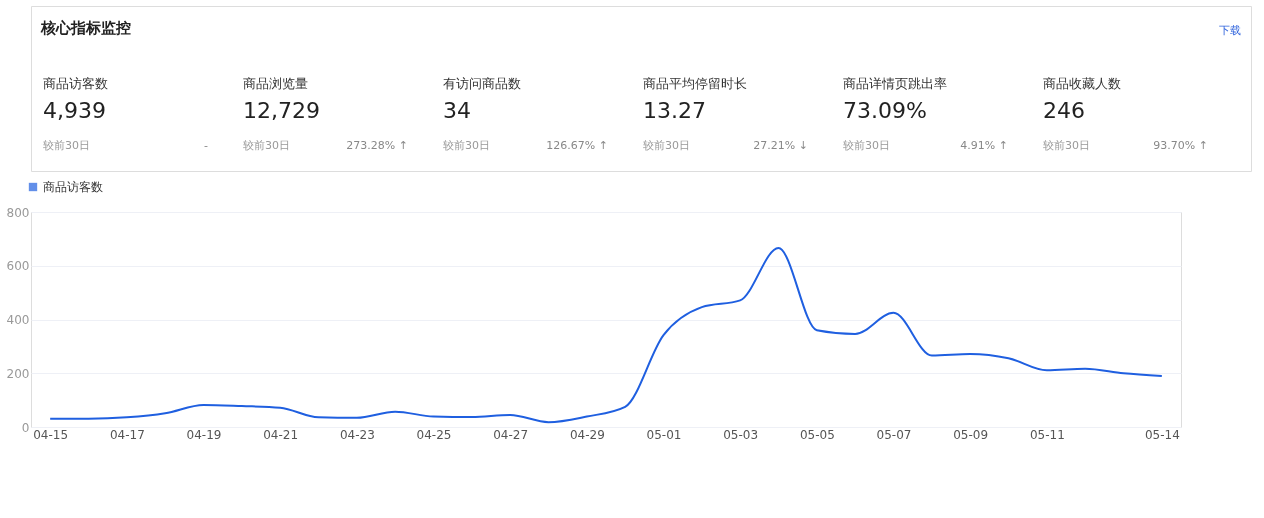  Describe the element at coordinates (511, 434) in the screenshot. I see `x-tick-label: 04-27` at that location.